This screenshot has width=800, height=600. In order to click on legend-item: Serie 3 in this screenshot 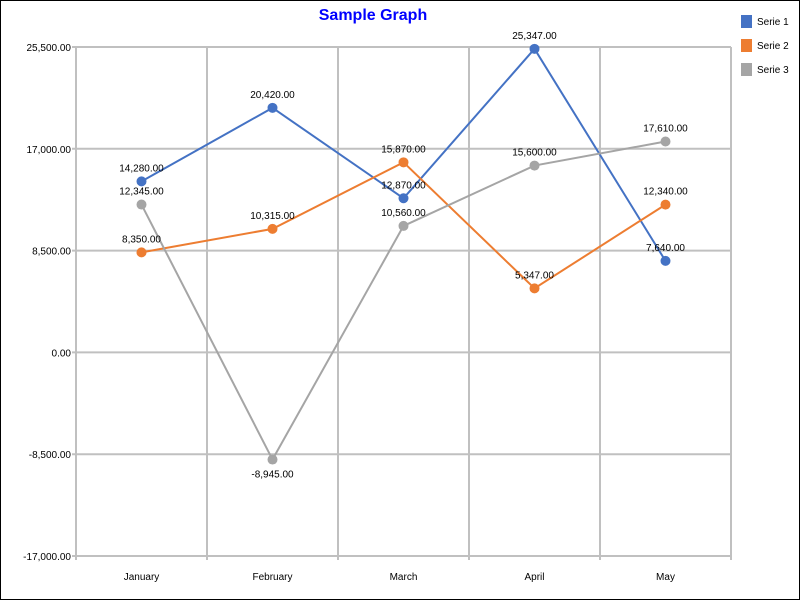, I will do `click(765, 69)`.